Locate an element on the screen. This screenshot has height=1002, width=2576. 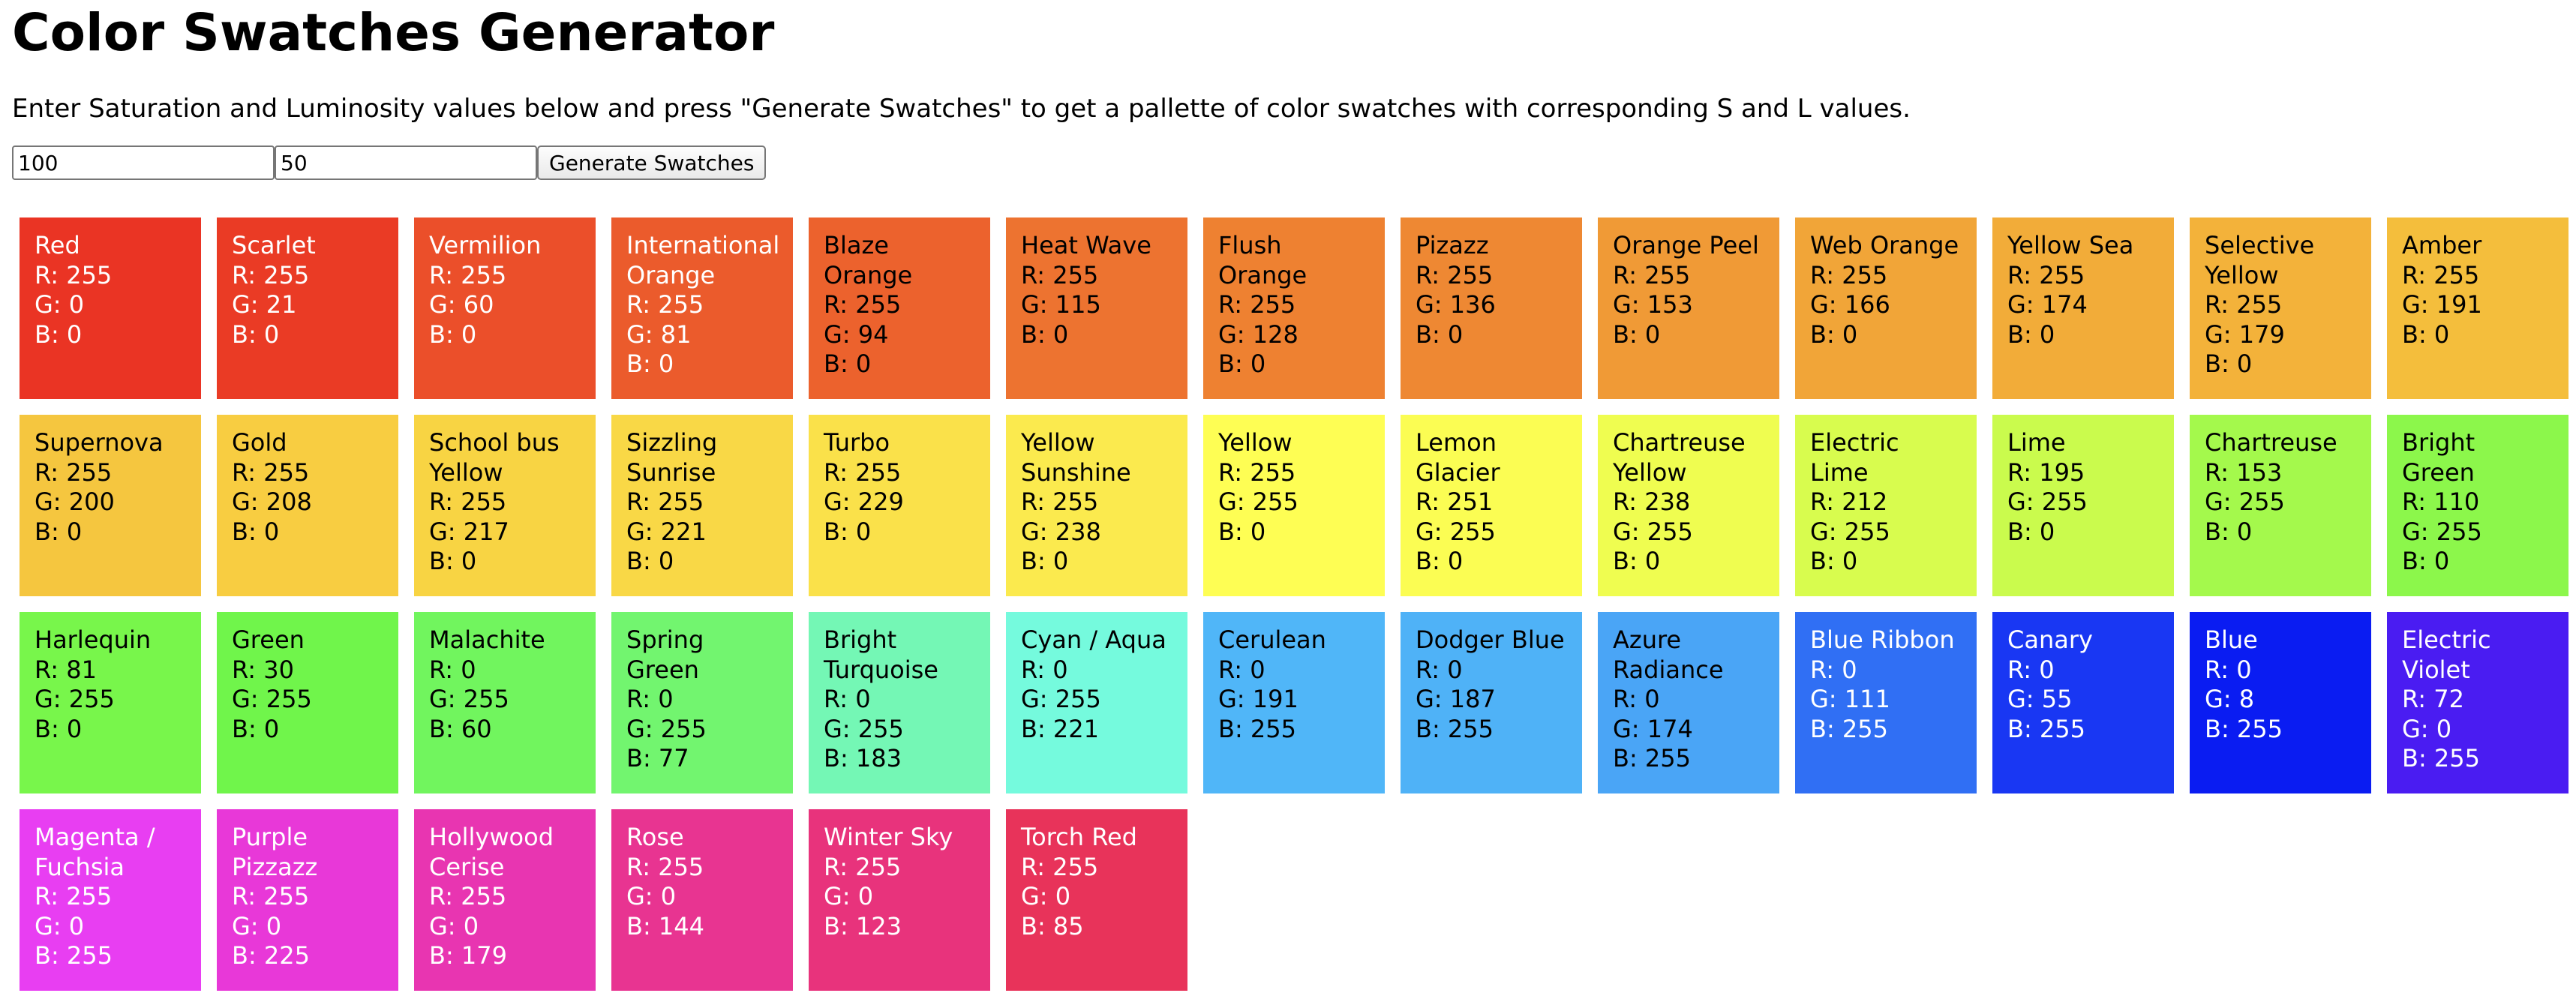
color-swatch: Amber R: 255 G: 191 B: 0 is located at coordinates (2477, 308).